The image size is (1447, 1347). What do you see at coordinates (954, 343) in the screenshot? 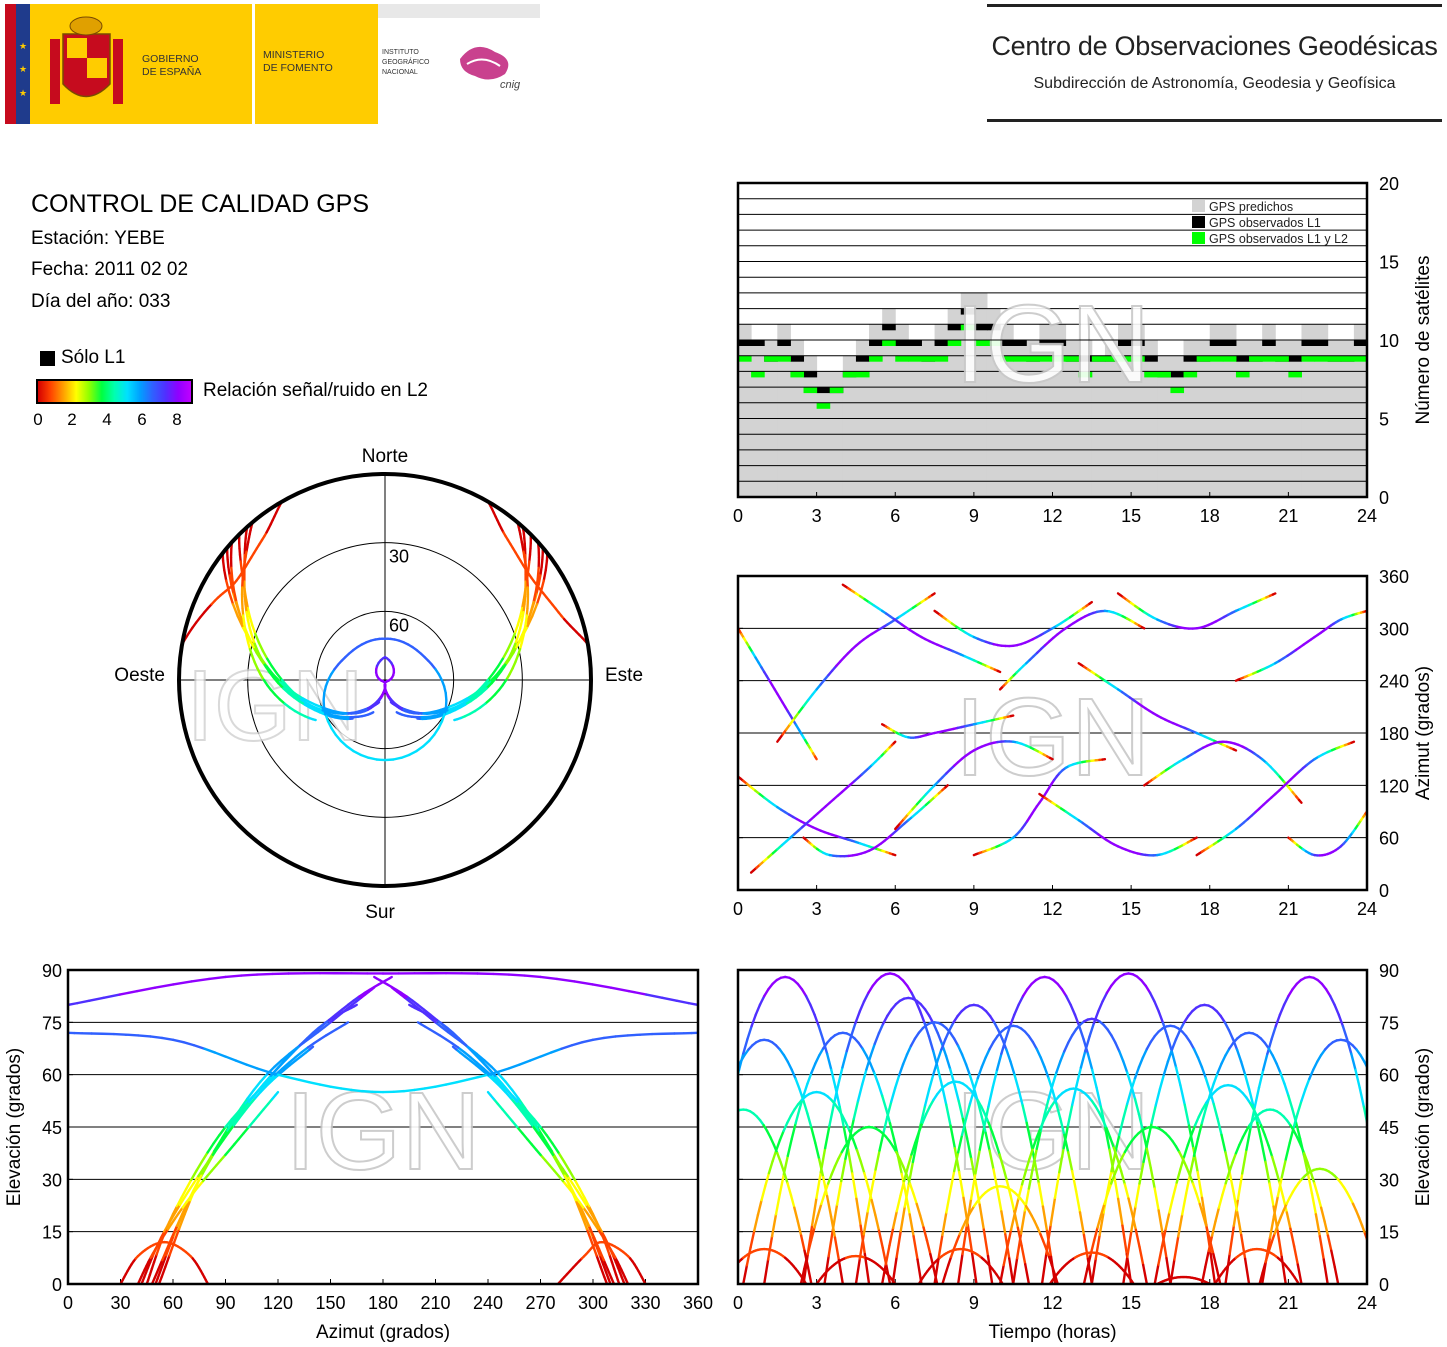
I see `observed-l1-l2-step` at bounding box center [954, 343].